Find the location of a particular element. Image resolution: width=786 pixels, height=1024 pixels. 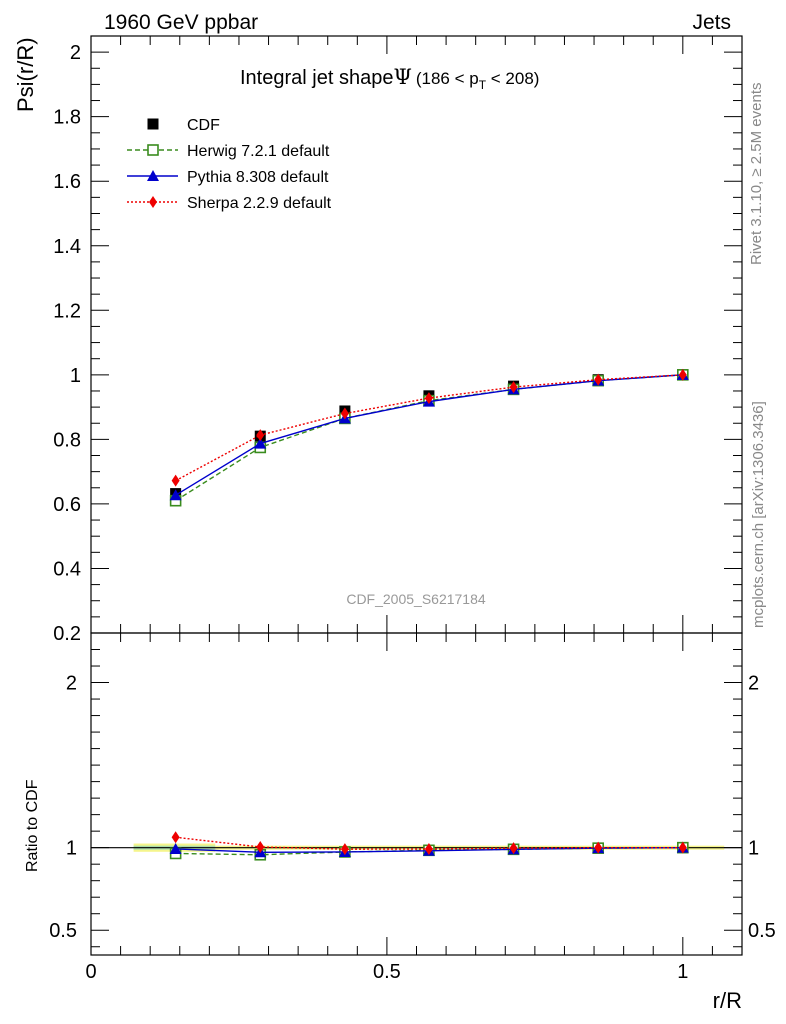

header-energy-label: 1960 GeV ppbar is located at coordinates (181, 22).